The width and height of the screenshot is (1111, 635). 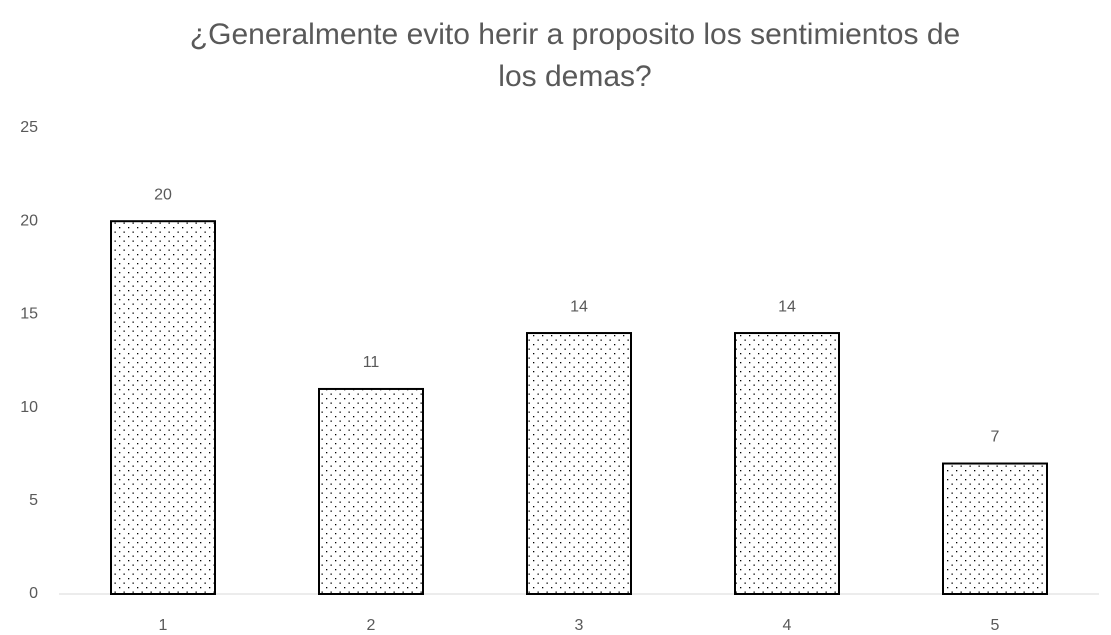 What do you see at coordinates (995, 625) in the screenshot?
I see `x-tick-label: 5` at bounding box center [995, 625].